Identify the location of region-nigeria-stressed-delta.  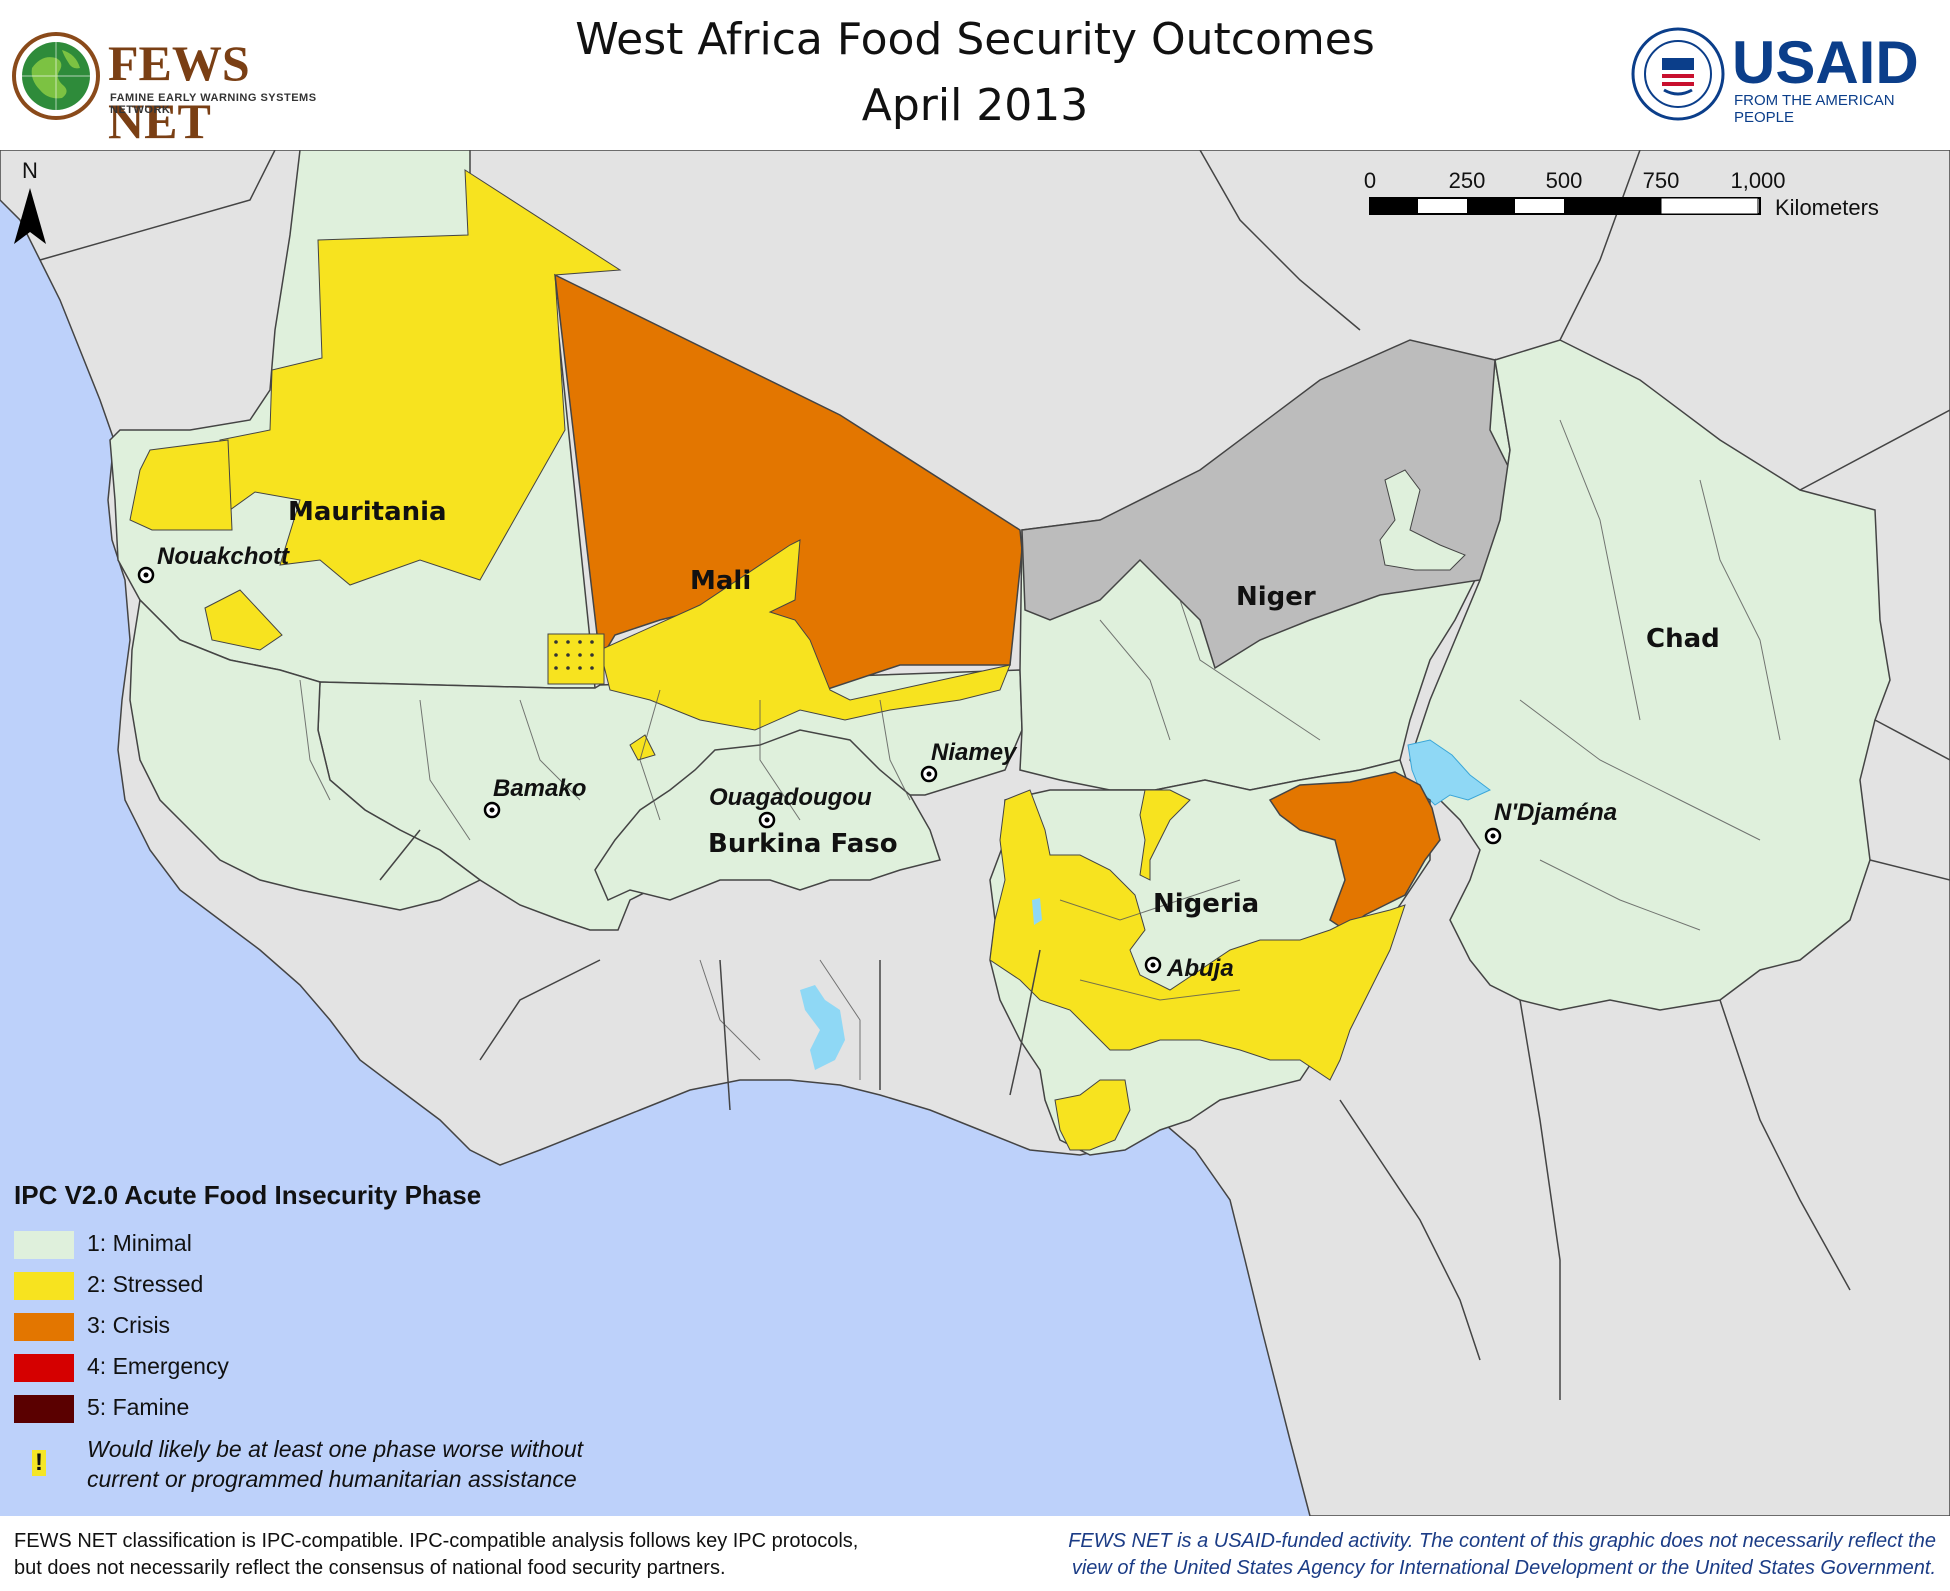
(1092, 1115).